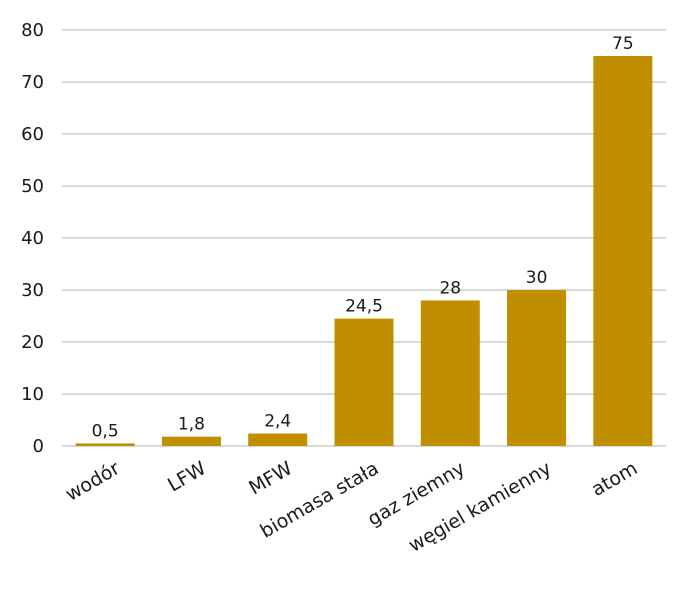 The height and width of the screenshot is (613, 696). What do you see at coordinates (93, 481) in the screenshot?
I see `x-category-label-0: wodór` at bounding box center [93, 481].